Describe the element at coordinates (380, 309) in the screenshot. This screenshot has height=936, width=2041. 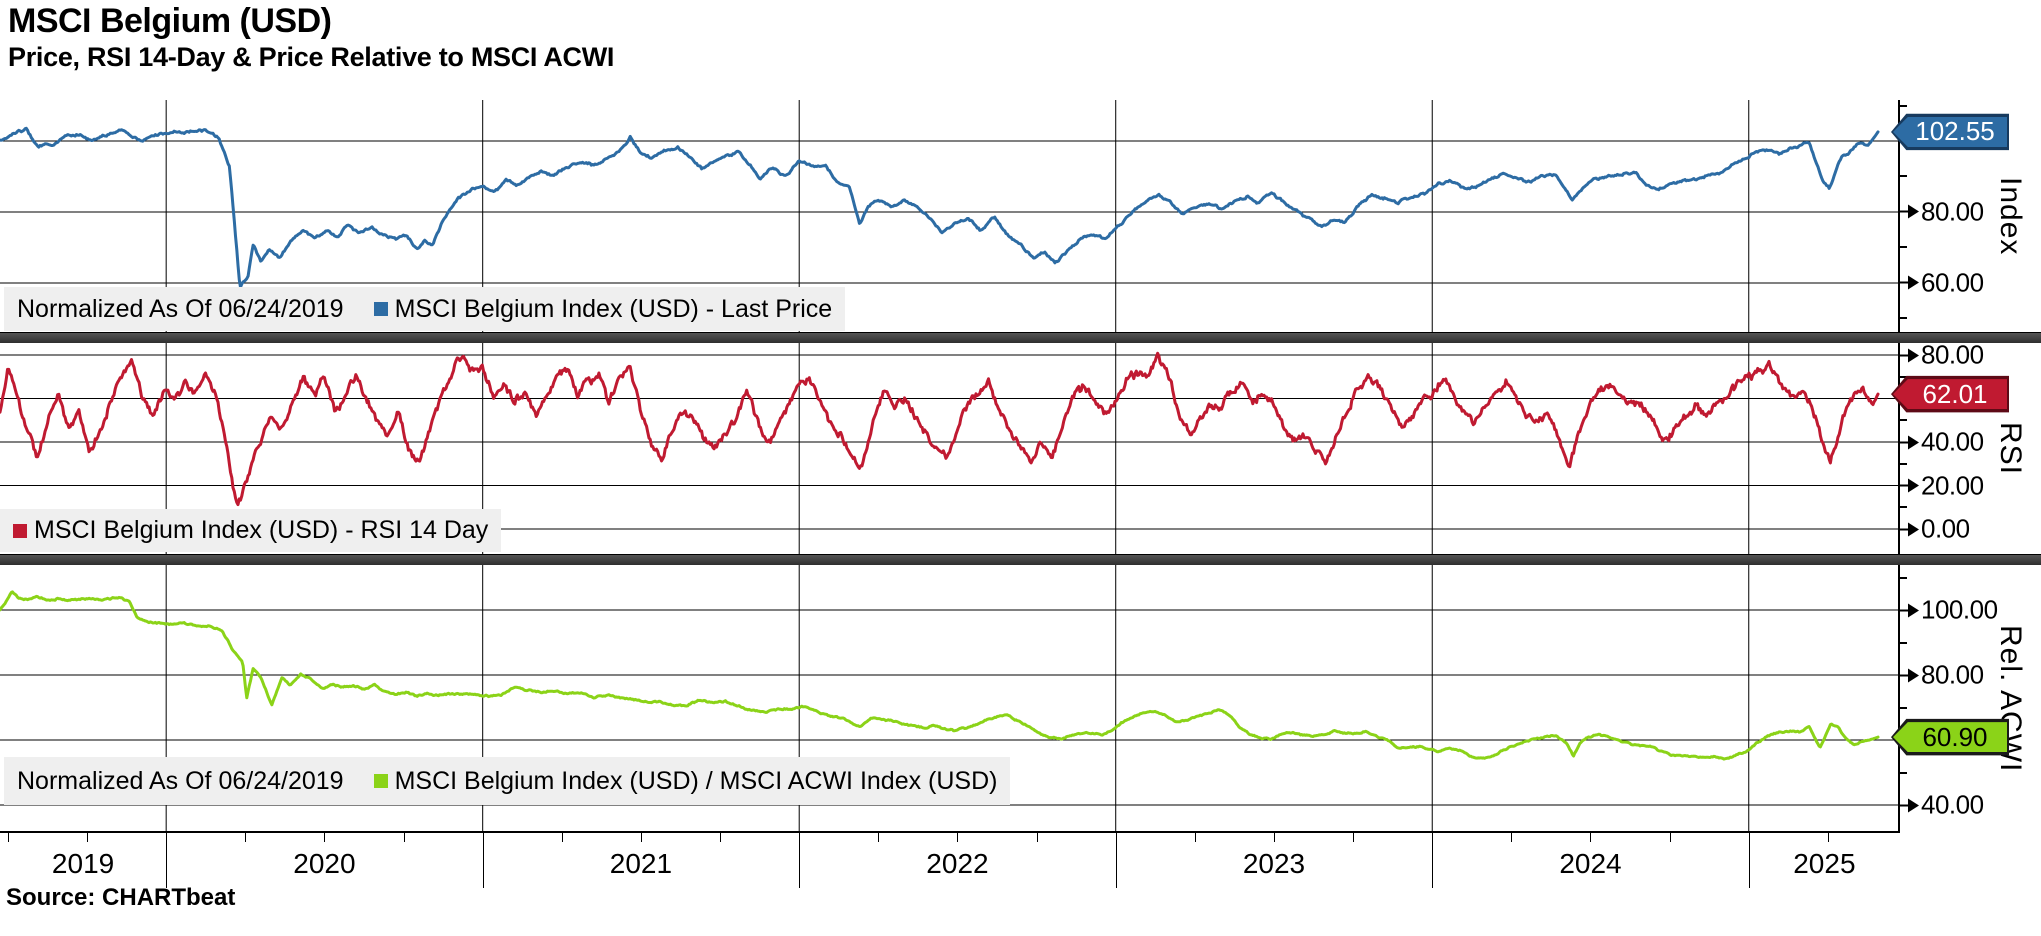
I see `blue-series-swatch` at that location.